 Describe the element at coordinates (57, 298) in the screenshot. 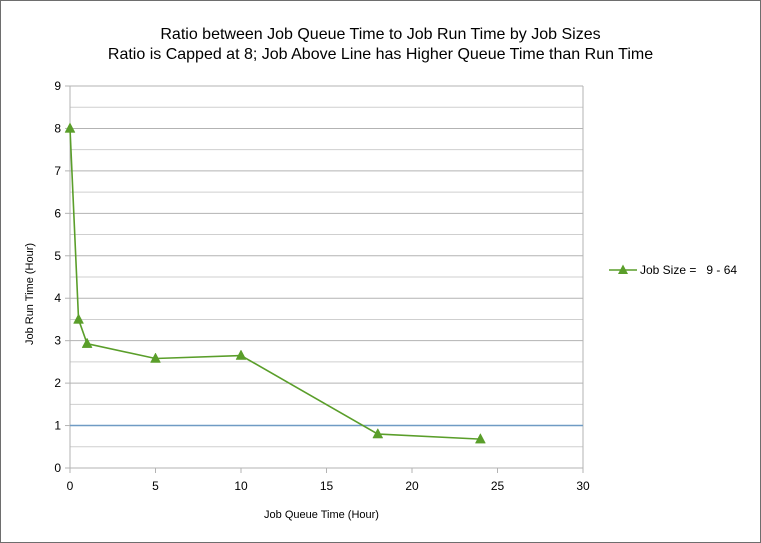

I see `y-tick-label: 4` at that location.